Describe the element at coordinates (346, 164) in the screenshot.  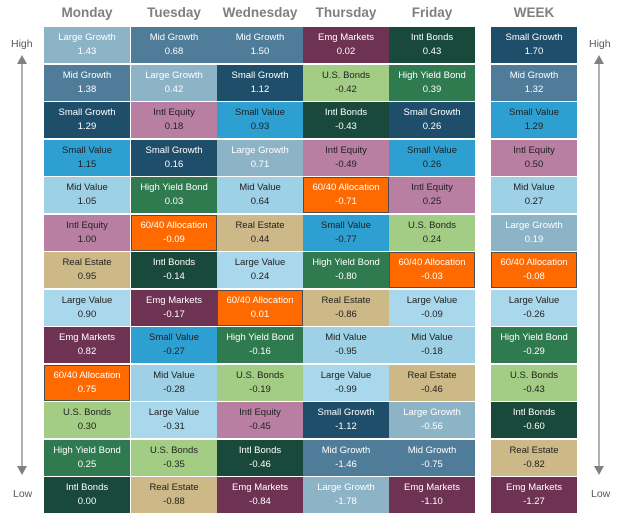
I see `asset-return: -0.49` at that location.